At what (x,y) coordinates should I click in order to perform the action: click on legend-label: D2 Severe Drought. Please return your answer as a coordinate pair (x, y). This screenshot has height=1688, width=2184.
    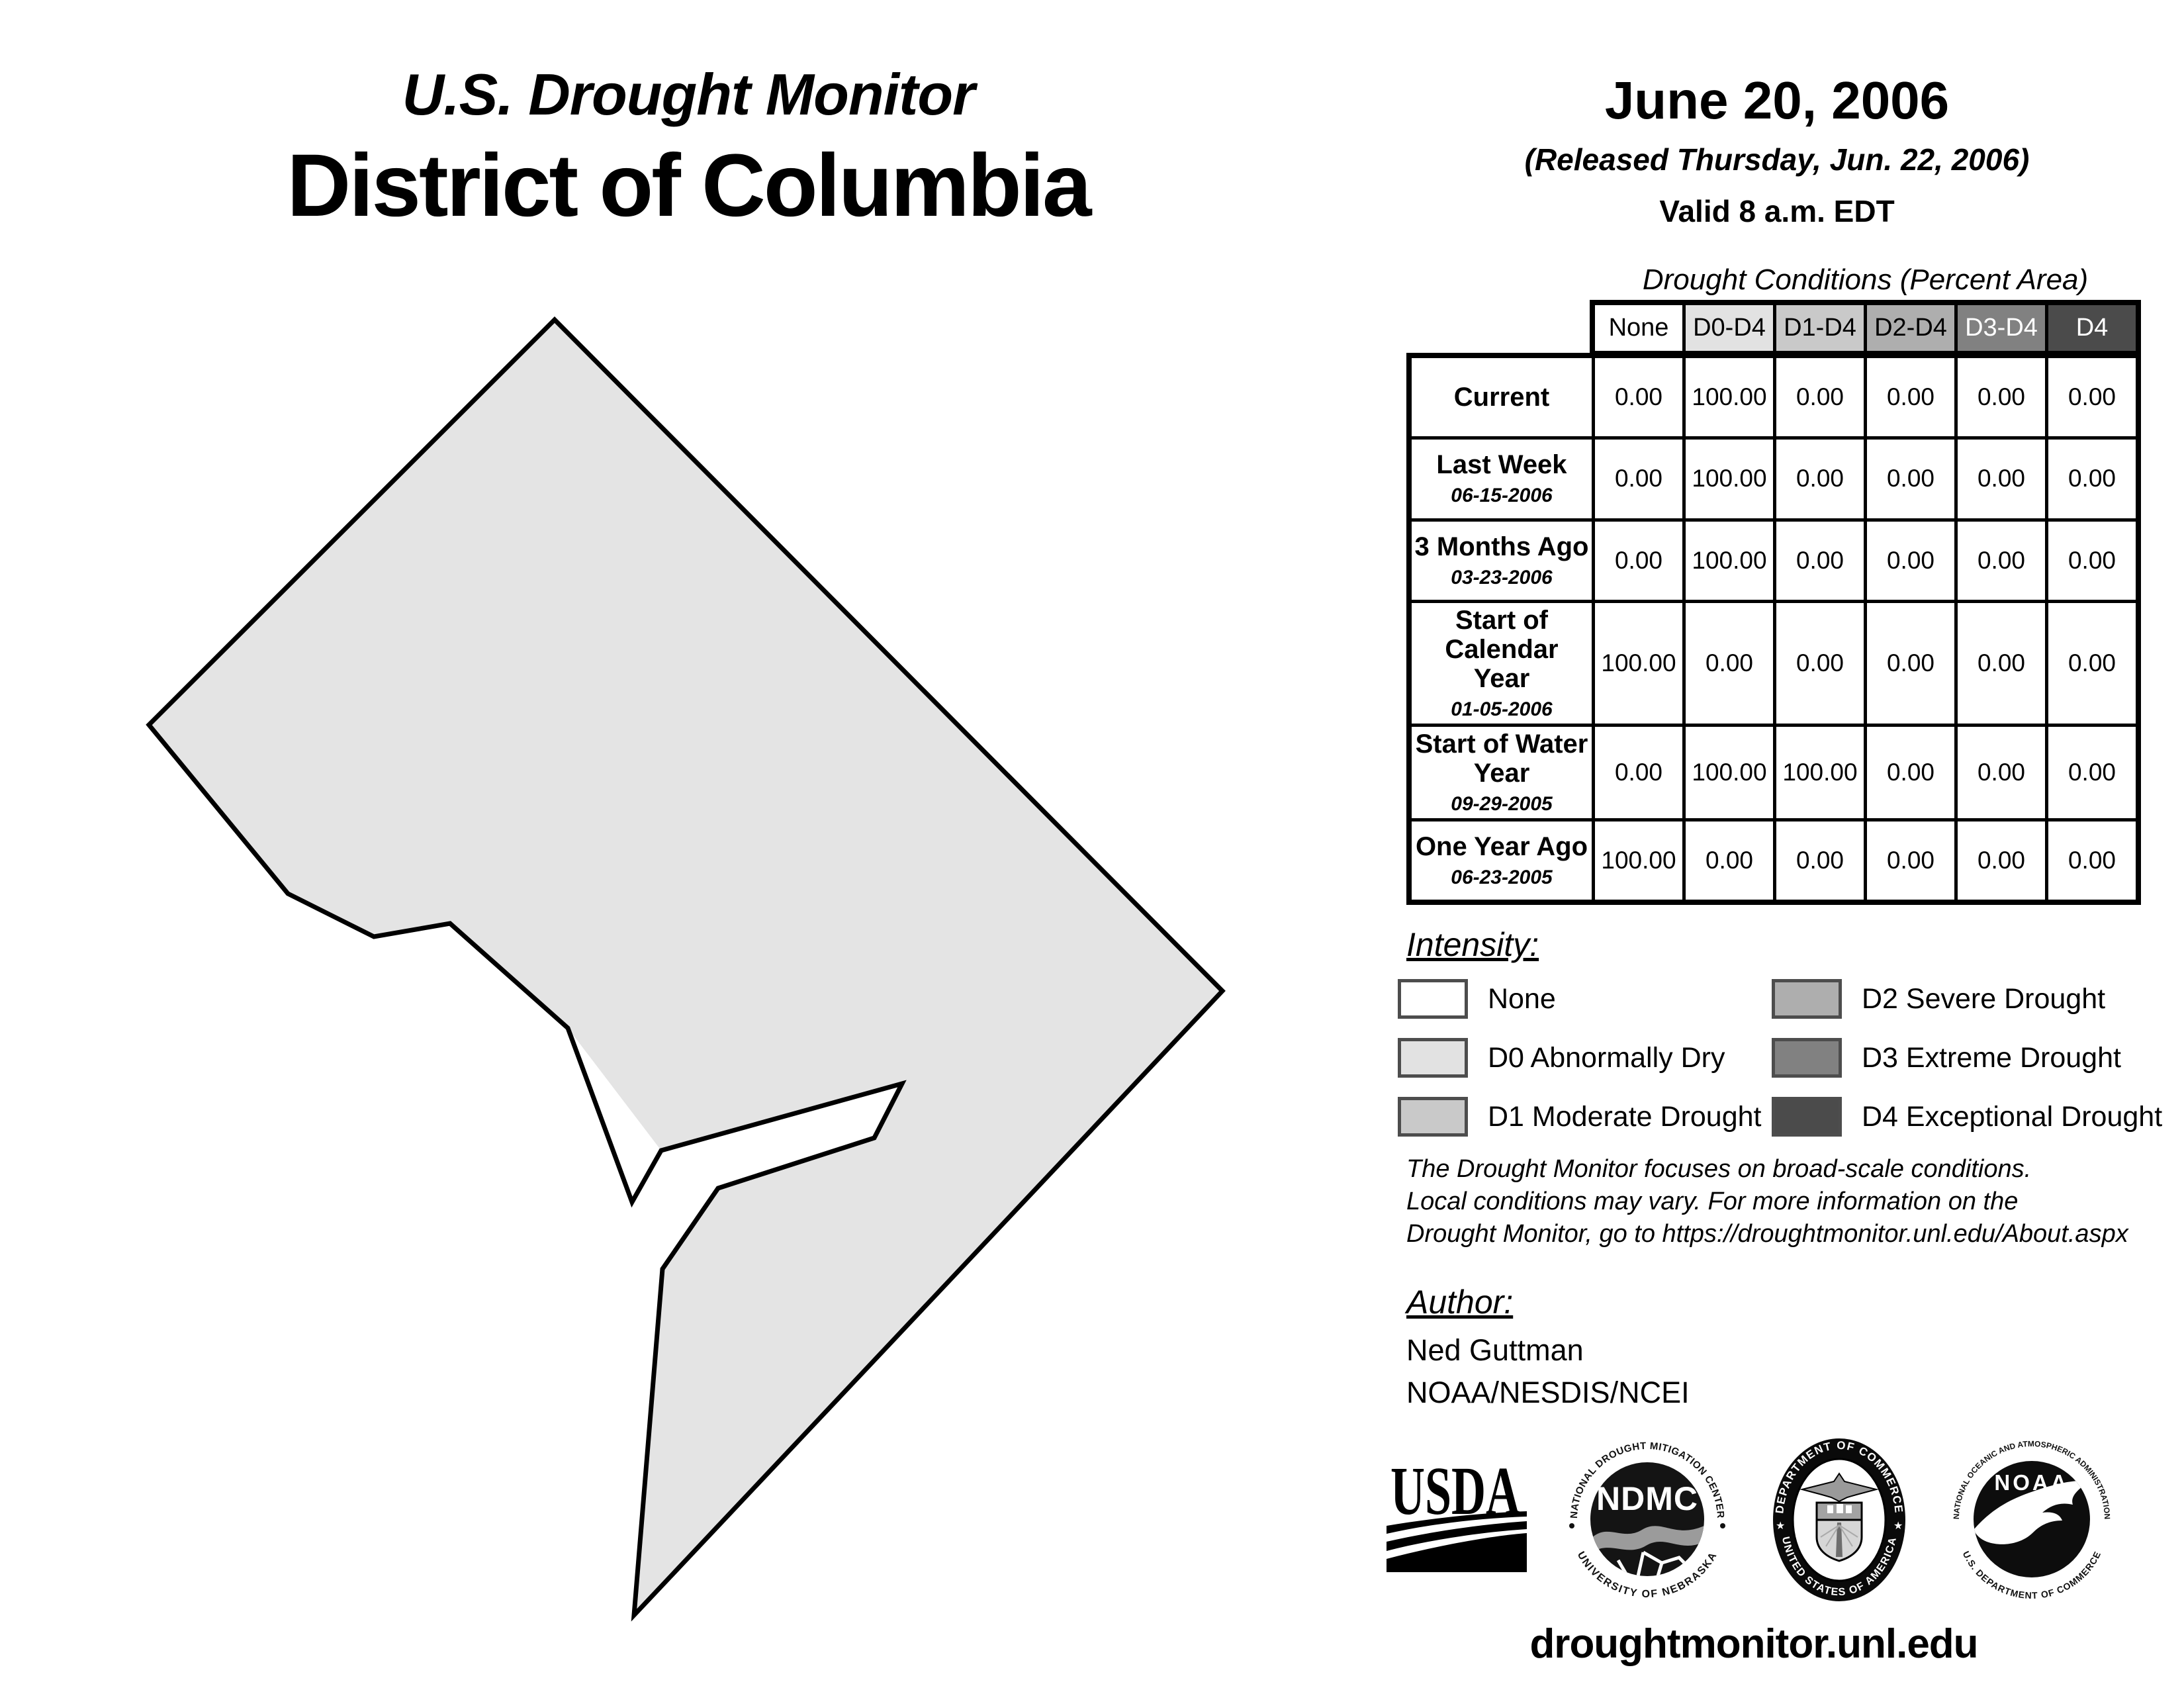
    Looking at the image, I should click on (1984, 998).